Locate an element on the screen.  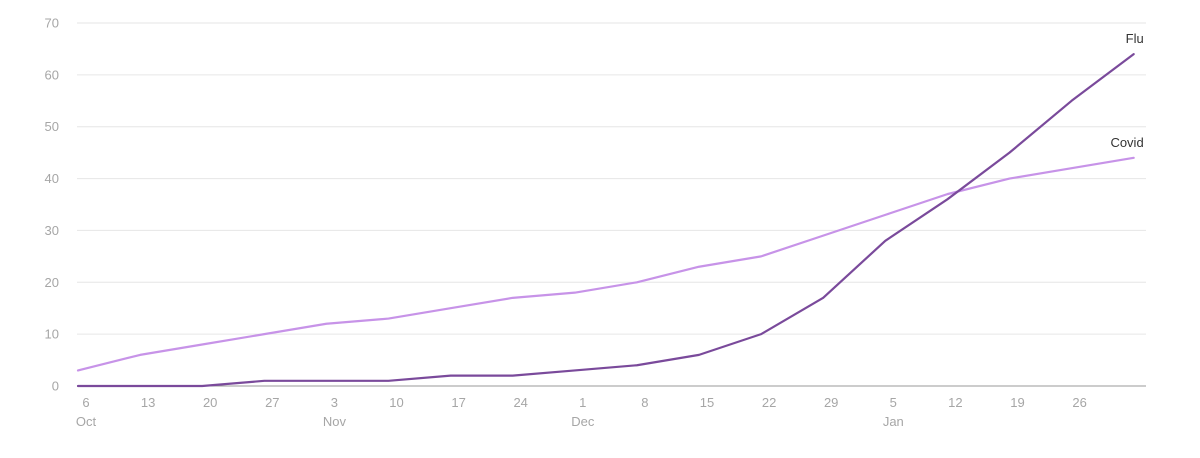
y-tick-label: 60 is located at coordinates (52, 74).